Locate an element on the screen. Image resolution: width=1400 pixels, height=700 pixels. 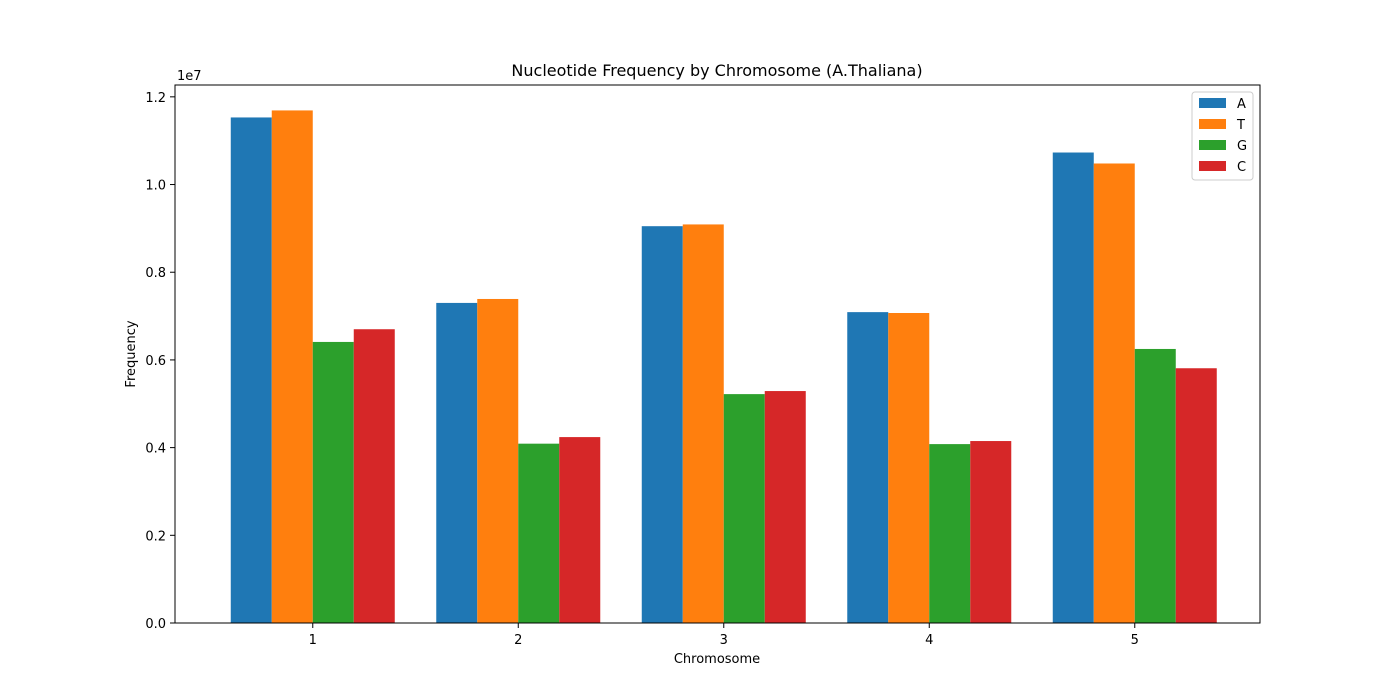
x-axis-ticks: 1 2 3 4 5 is located at coordinates (724, 635).